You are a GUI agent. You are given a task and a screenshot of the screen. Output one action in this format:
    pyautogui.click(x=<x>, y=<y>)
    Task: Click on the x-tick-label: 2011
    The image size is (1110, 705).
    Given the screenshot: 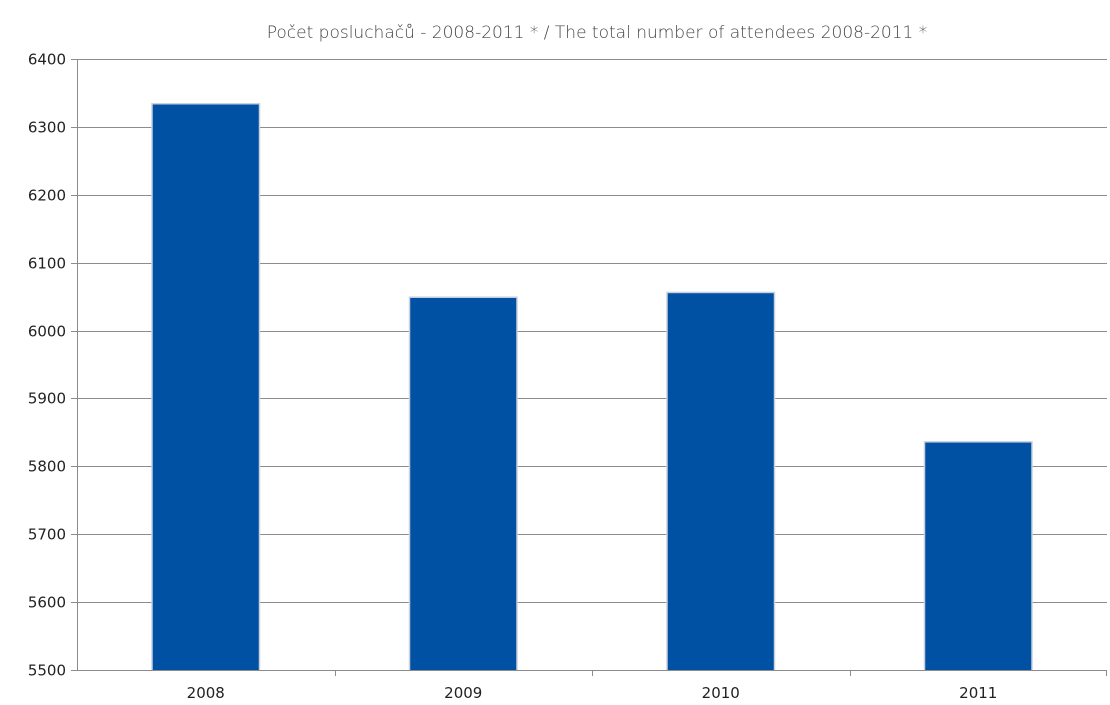 What is the action you would take?
    pyautogui.click(x=978, y=693)
    